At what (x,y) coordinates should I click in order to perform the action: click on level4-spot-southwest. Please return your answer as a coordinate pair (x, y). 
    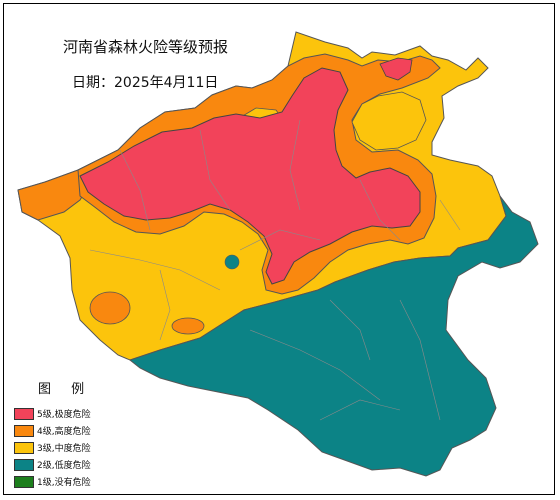
    Looking at the image, I should click on (188, 326).